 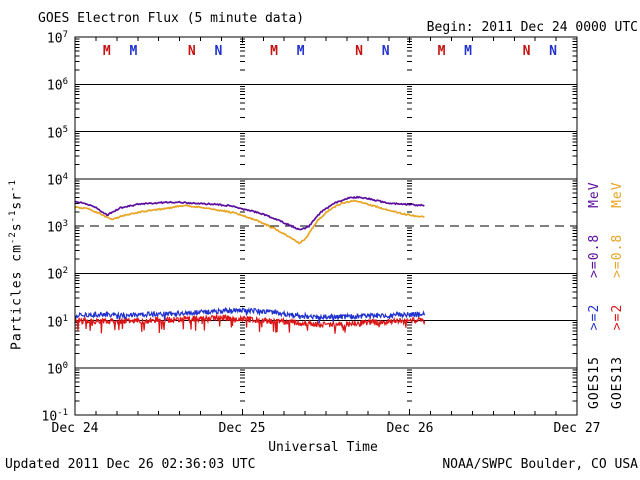 I want to click on legend-goes15-mev: MeV, so click(x=594, y=194).